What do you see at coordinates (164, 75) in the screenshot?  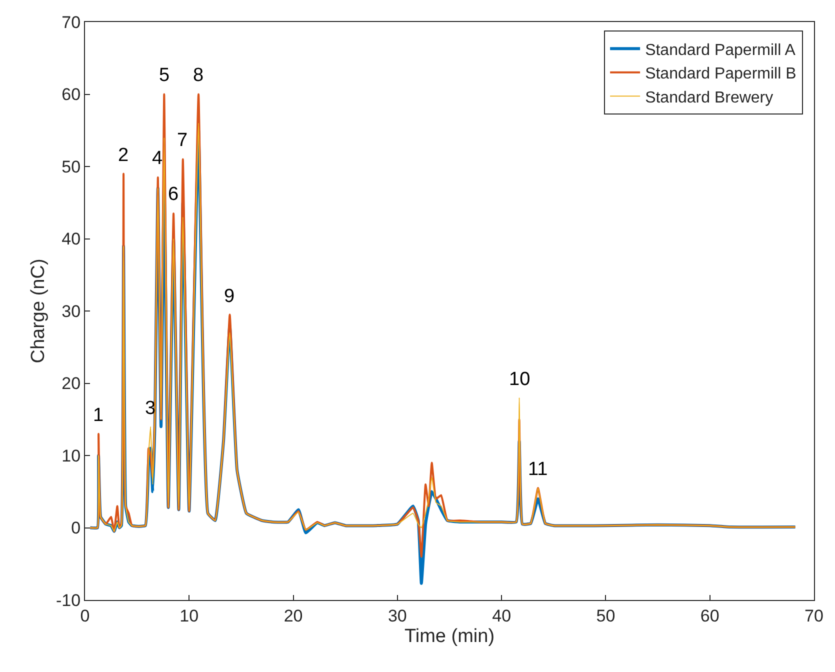 I see `annotation: 5` at bounding box center [164, 75].